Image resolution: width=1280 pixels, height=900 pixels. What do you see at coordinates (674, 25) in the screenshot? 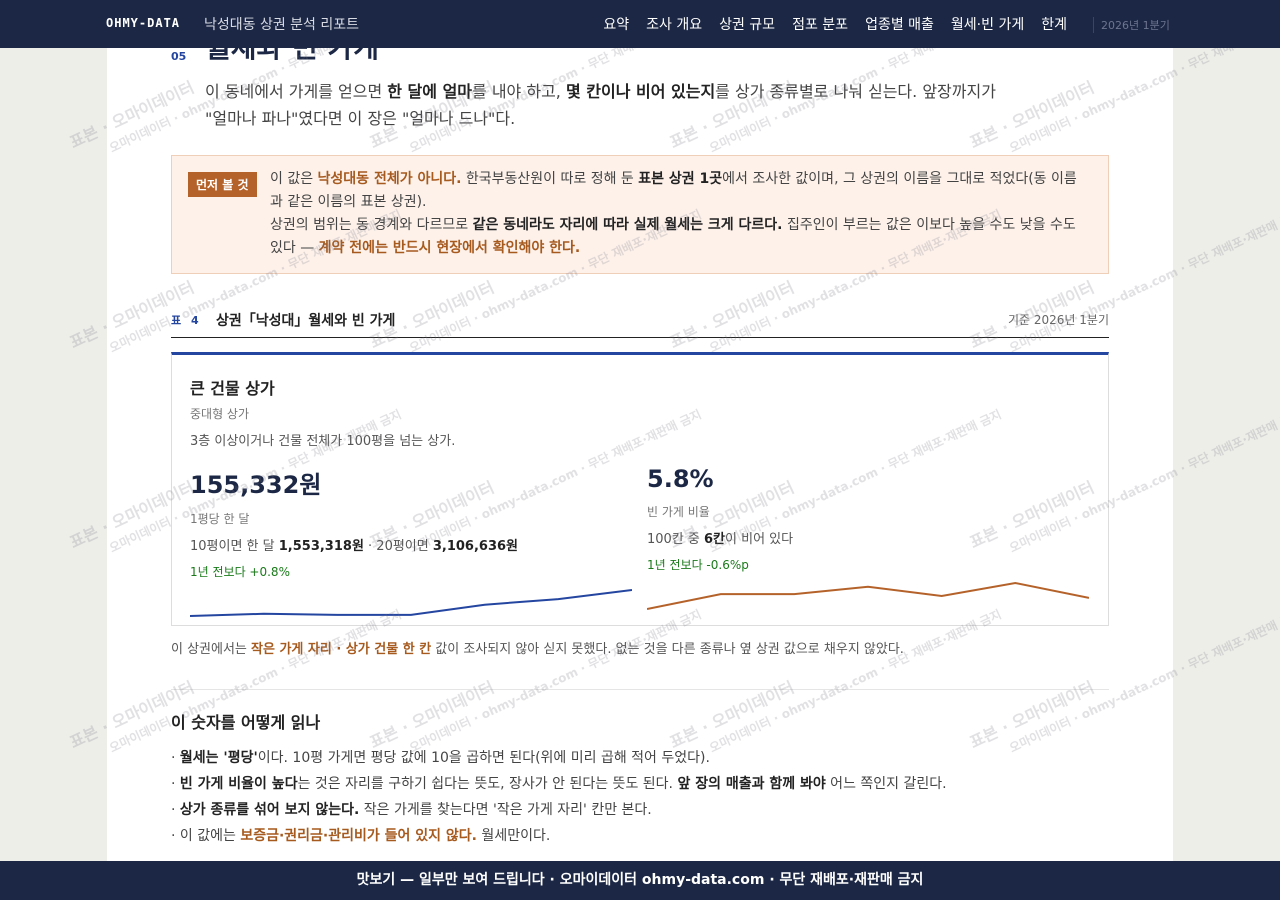
I see `nav-link: 조사 개요` at bounding box center [674, 25].